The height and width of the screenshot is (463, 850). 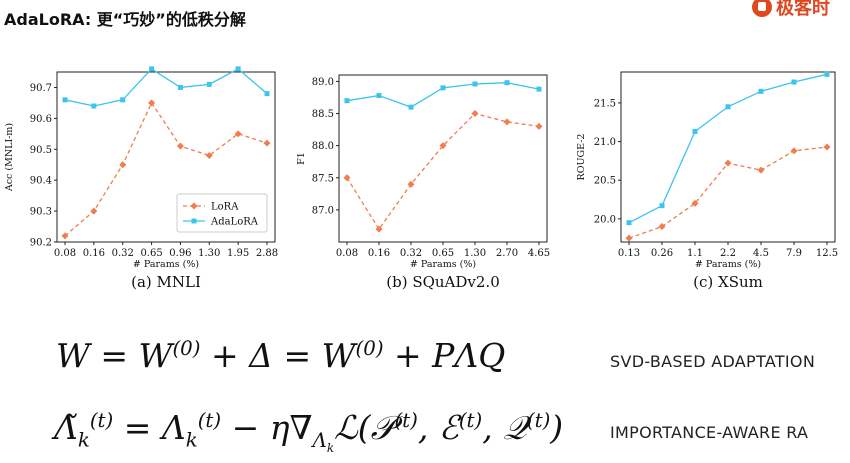 What do you see at coordinates (605, 181) in the screenshot?
I see `y-tick-label: 20.5` at bounding box center [605, 181].